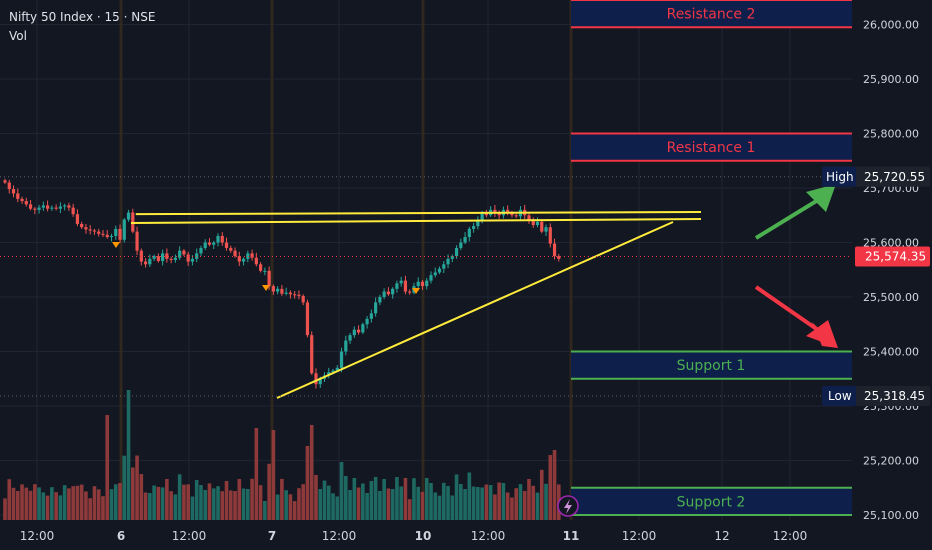  Describe the element at coordinates (18, 36) in the screenshot. I see `volume-legend: Vol` at that location.